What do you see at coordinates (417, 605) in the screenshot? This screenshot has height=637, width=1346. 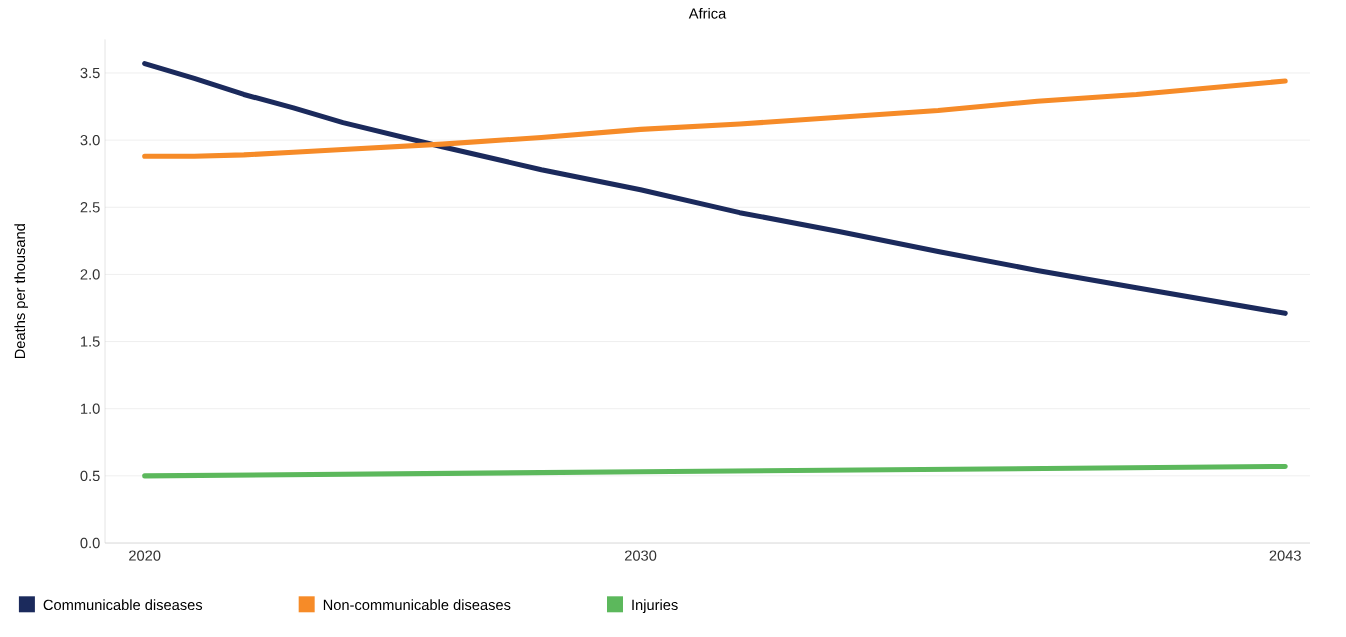 I see `legend-label: Non-communicable diseases` at bounding box center [417, 605].